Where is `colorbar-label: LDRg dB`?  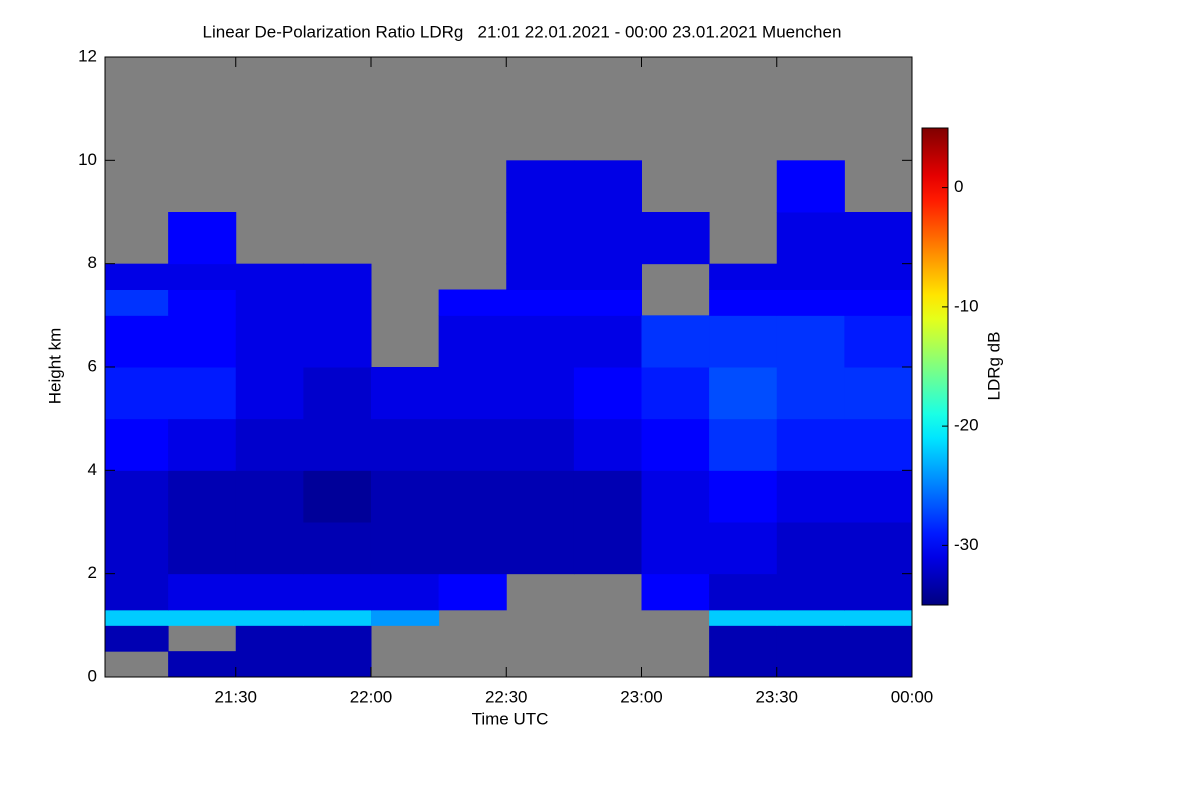
colorbar-label: LDRg dB is located at coordinates (993, 366).